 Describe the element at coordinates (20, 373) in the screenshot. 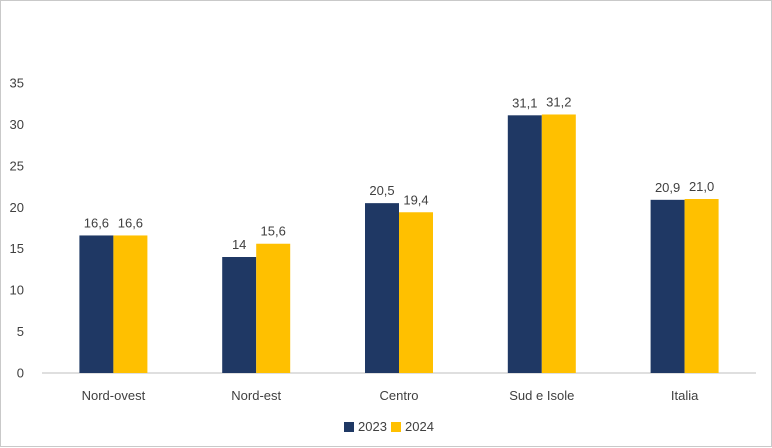

I see `y-tick-label: 0` at that location.